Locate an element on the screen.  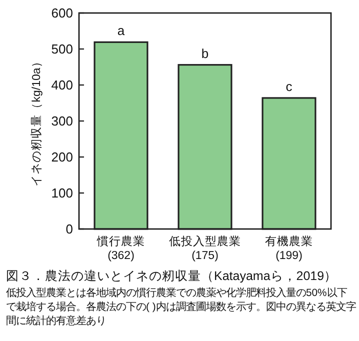
x-tick-label: 有機農業 (199) is located at coordinates (289, 248).